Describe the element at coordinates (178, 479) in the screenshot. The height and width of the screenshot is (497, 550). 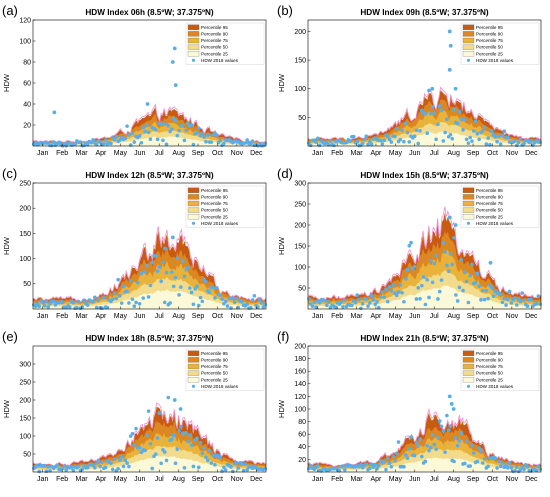
I see `x-tick-label: Aug` at that location.